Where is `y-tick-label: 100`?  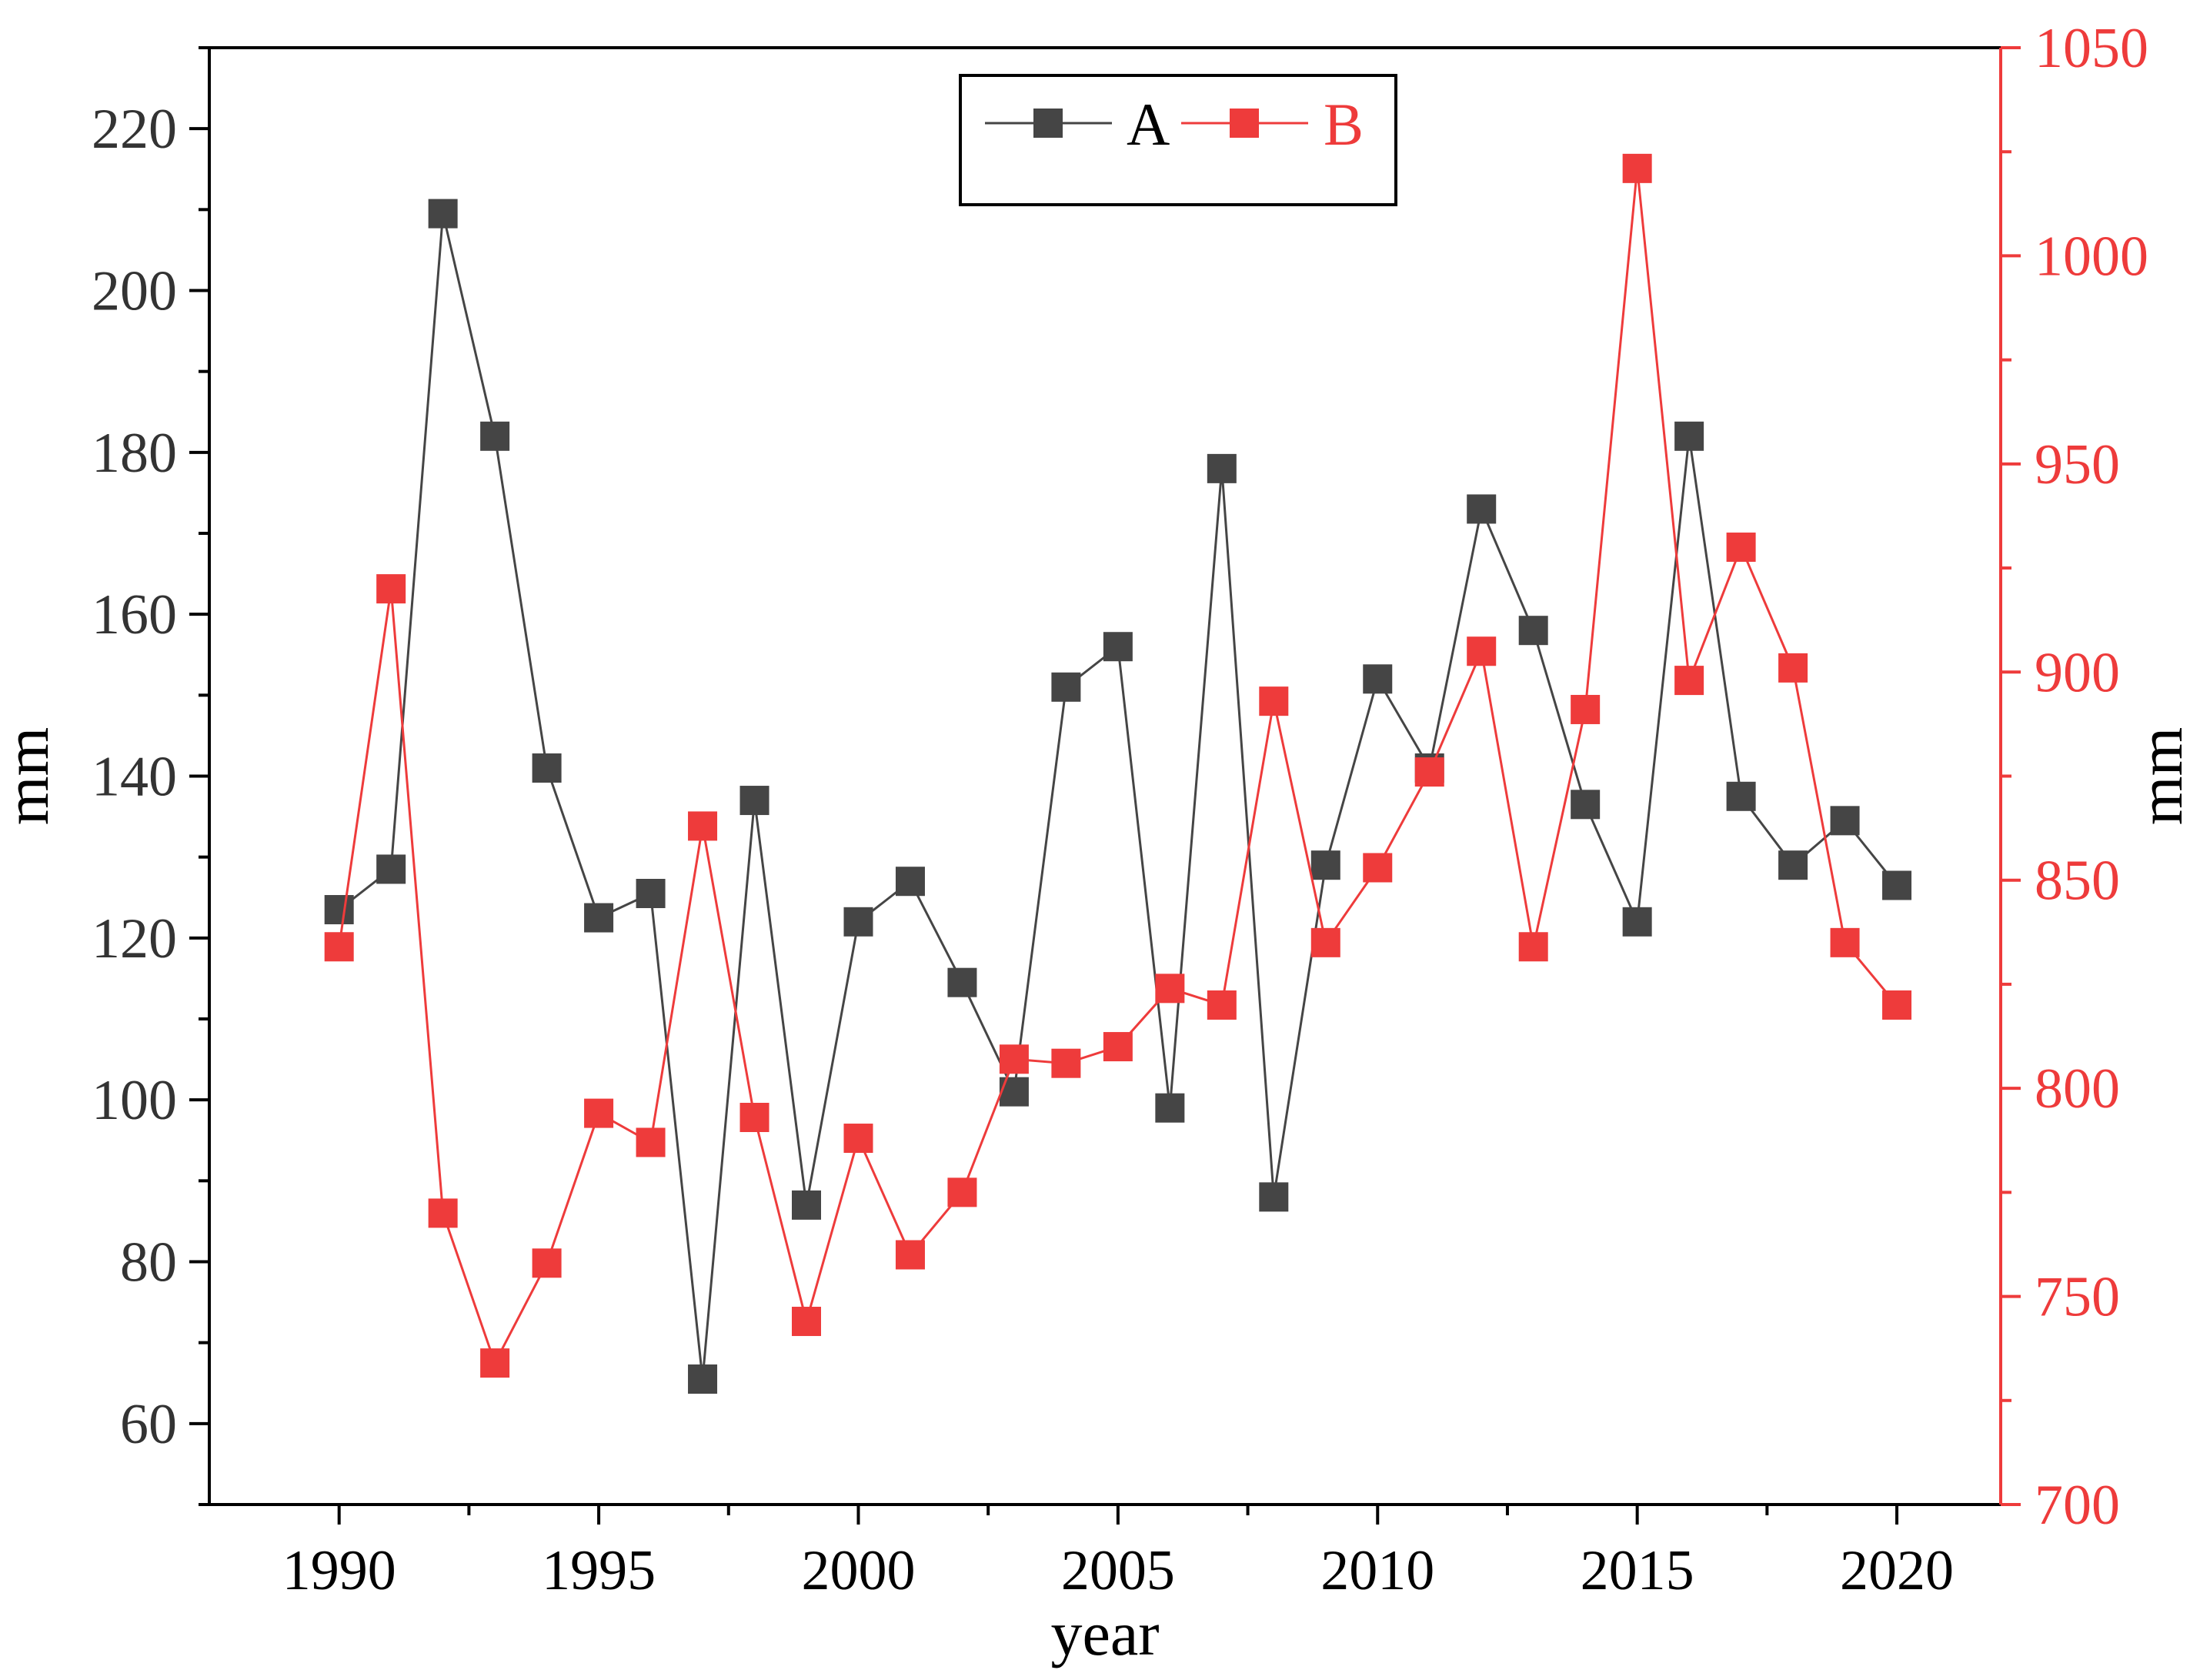
y-tick-label: 100 is located at coordinates (134, 1101).